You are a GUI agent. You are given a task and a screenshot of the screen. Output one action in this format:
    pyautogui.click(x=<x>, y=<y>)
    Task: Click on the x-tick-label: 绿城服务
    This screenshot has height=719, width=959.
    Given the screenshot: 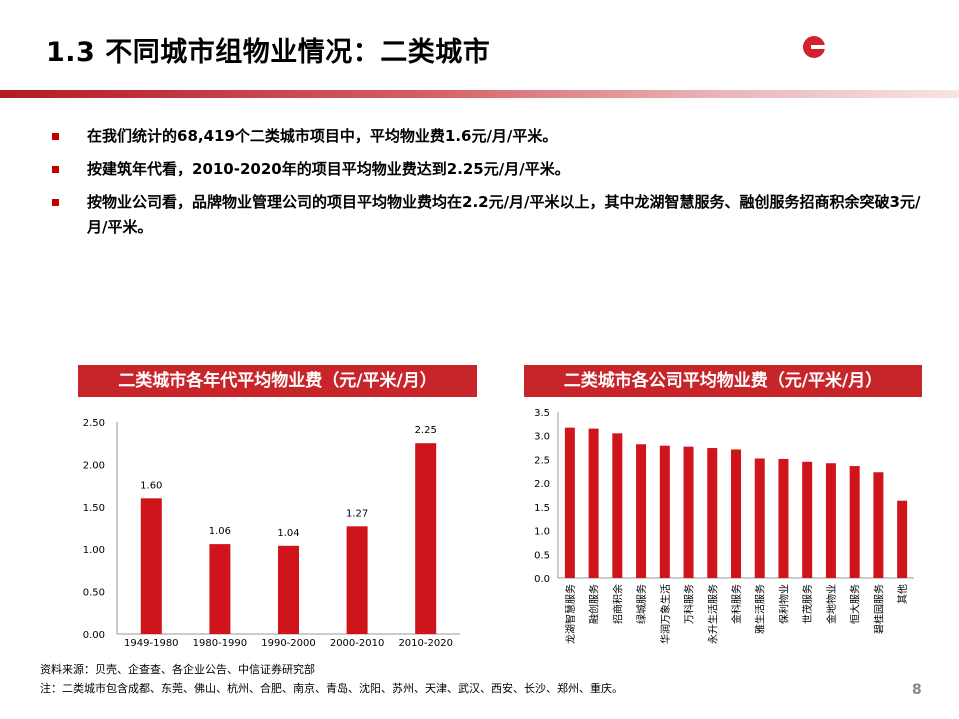 What is the action you would take?
    pyautogui.click(x=641, y=604)
    